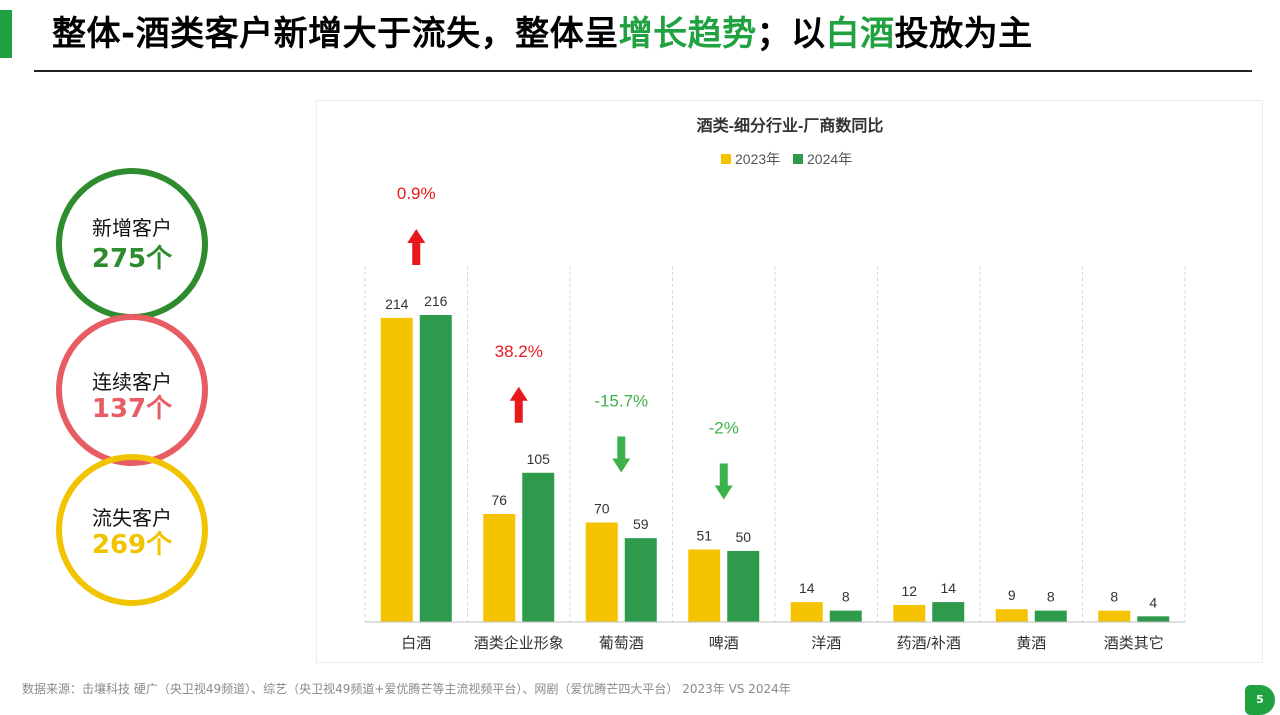 Image resolution: width=1280 pixels, height=715 pixels. Describe the element at coordinates (132, 518) in the screenshot. I see `lost-customers-label: 流失客户` at that location.